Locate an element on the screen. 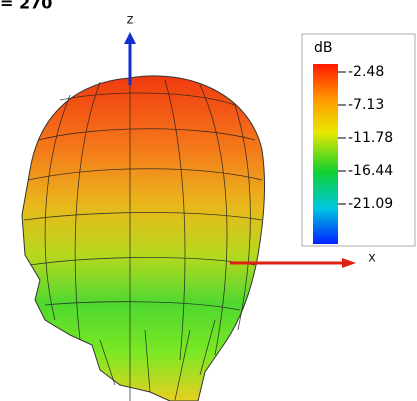 The width and height of the screenshot is (417, 401). colorbar-tick-label: -21.09 is located at coordinates (370, 204).